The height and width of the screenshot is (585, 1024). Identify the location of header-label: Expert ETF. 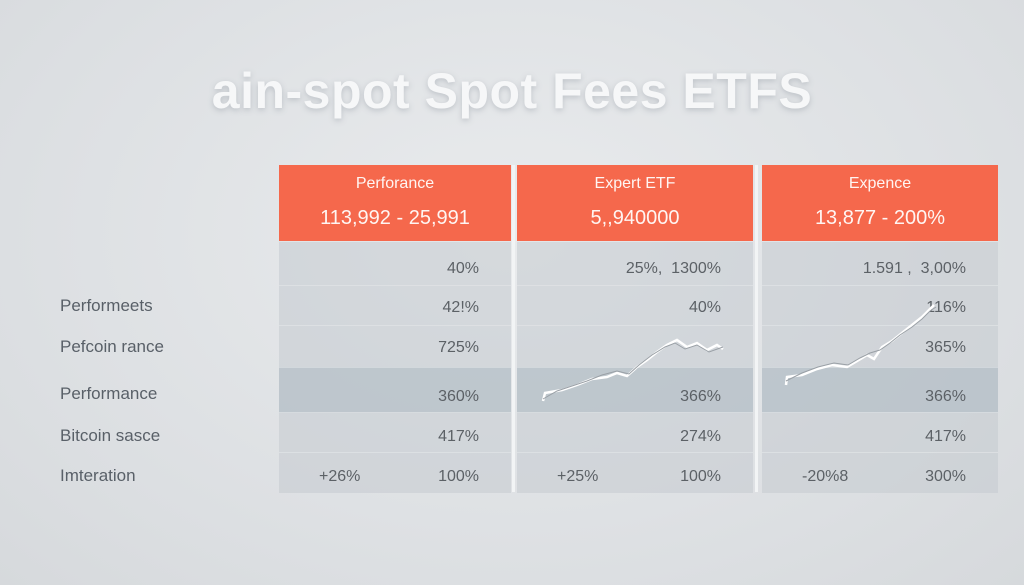
(635, 183).